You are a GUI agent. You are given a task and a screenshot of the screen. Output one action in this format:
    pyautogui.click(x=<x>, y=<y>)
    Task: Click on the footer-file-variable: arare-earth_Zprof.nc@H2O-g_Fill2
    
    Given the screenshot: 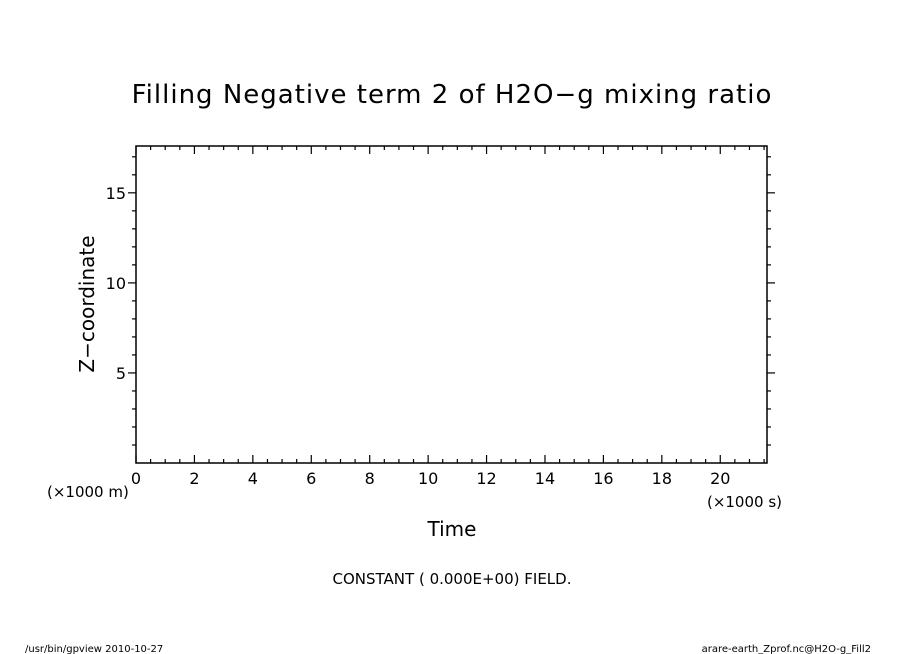 What is the action you would take?
    pyautogui.click(x=786, y=649)
    